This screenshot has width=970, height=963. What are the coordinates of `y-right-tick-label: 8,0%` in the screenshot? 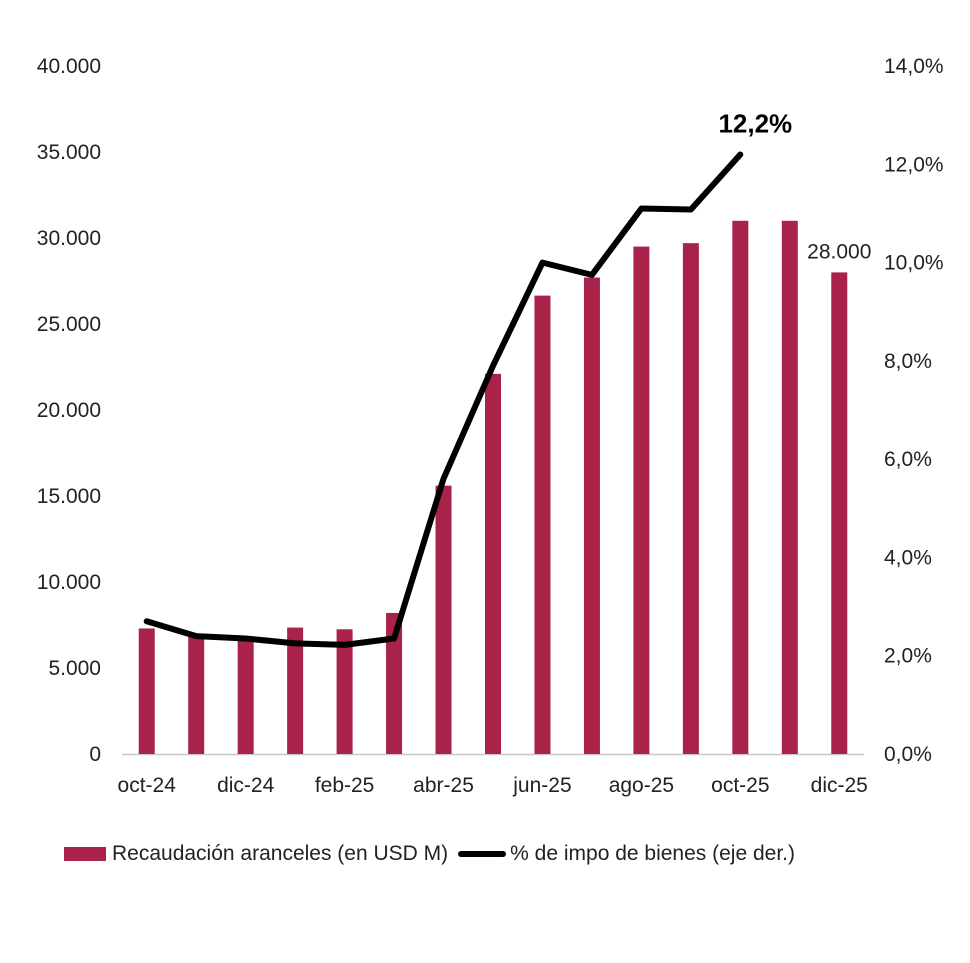 It's located at (908, 361).